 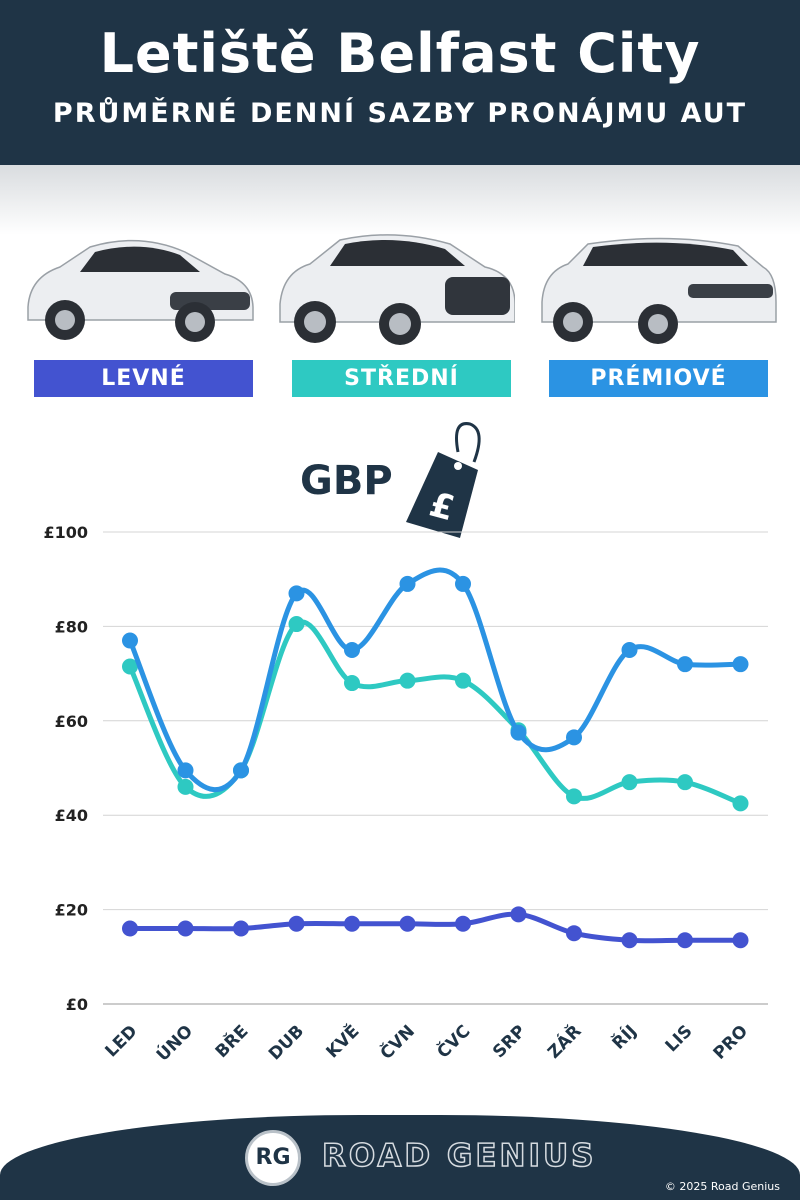 I want to click on x-tick-label: BŘE, so click(x=231, y=1041).